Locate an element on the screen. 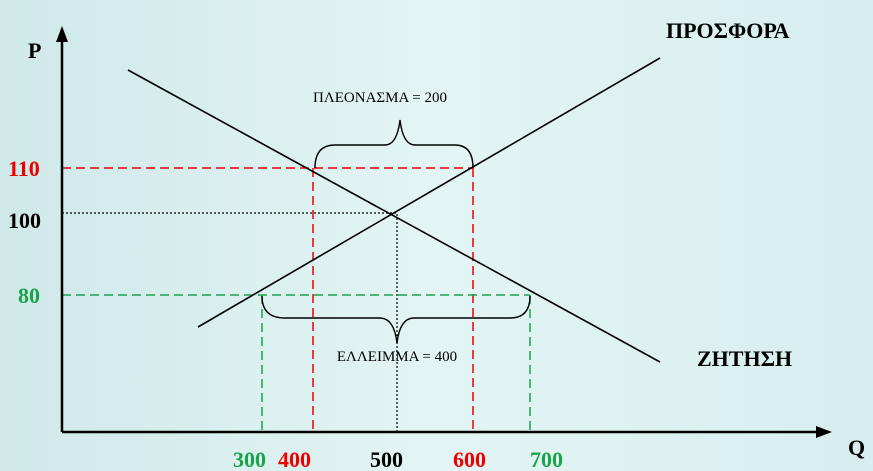 This screenshot has height=471, width=873. x-arrow is located at coordinates (824, 432).